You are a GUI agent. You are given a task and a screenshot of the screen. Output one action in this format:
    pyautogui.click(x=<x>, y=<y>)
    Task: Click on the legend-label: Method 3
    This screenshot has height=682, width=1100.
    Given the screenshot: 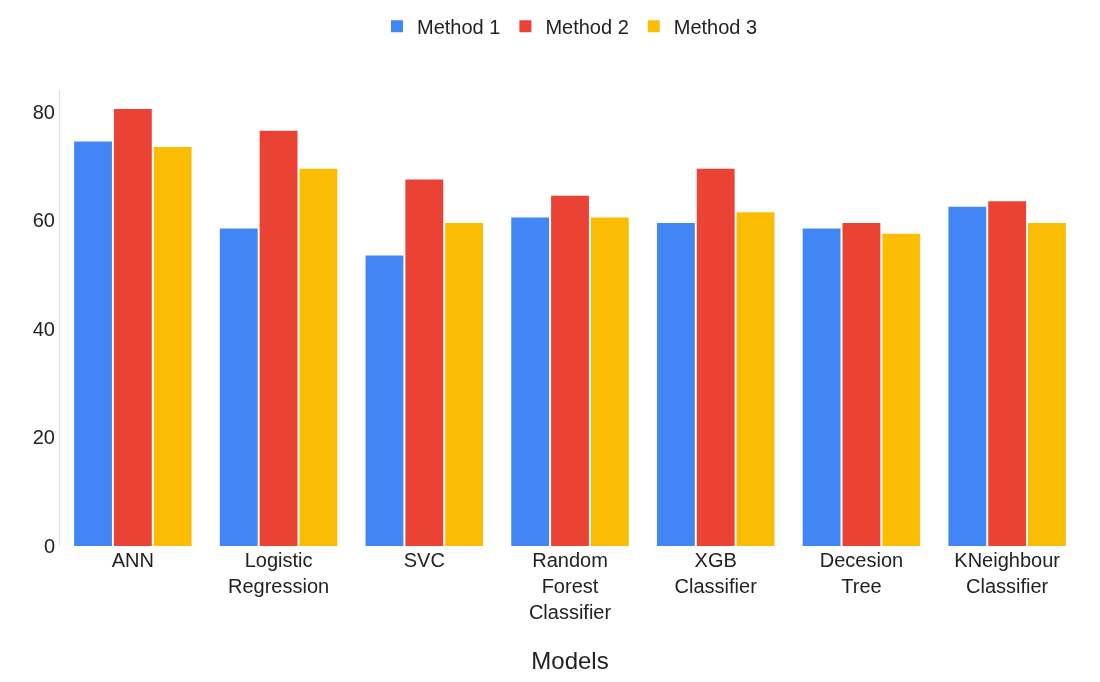 What is the action you would take?
    pyautogui.click(x=715, y=27)
    